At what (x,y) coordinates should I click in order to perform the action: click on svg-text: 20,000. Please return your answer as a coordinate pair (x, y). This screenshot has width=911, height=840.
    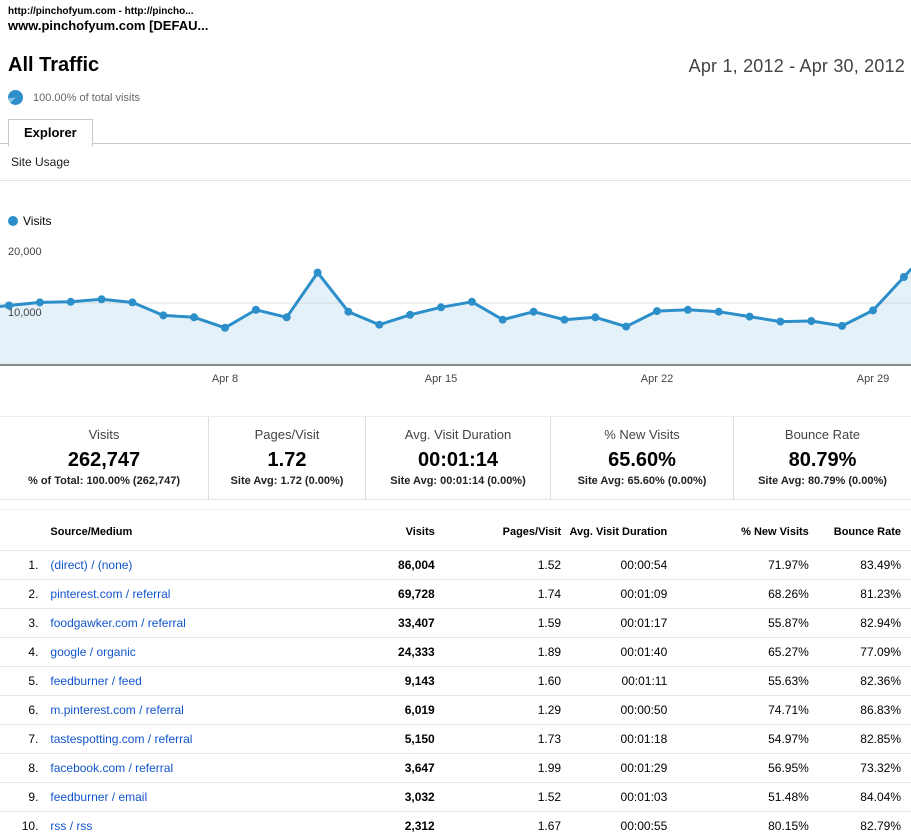
    Looking at the image, I should click on (25, 252).